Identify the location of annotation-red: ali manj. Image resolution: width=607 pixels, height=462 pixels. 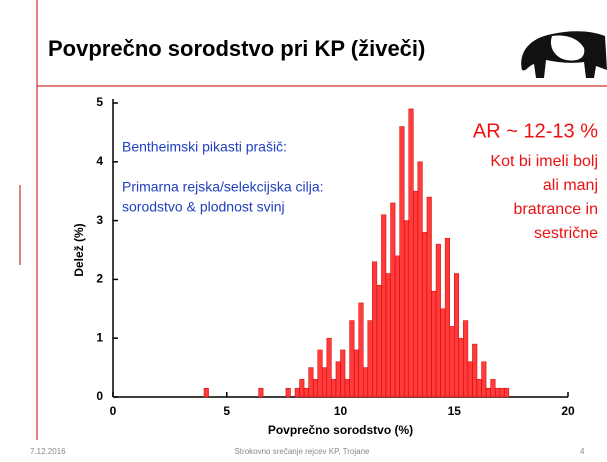
(570, 185).